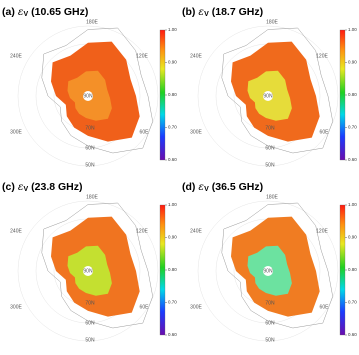 The width and height of the screenshot is (359, 355). What do you see at coordinates (8, 187) in the screenshot?
I see `panel-label: (c)` at bounding box center [8, 187].